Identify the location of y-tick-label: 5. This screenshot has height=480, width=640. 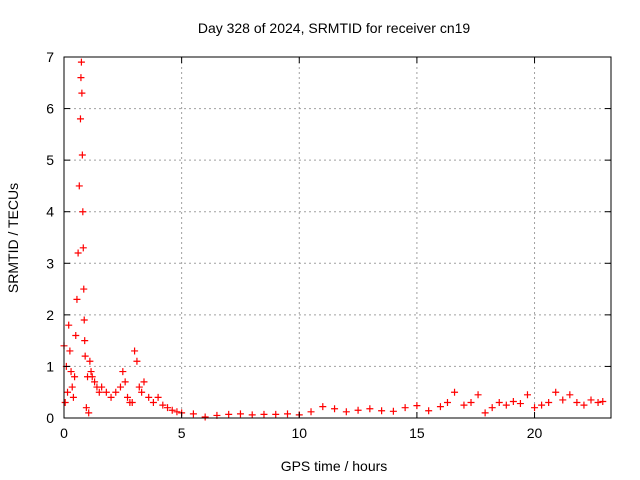
(50, 160).